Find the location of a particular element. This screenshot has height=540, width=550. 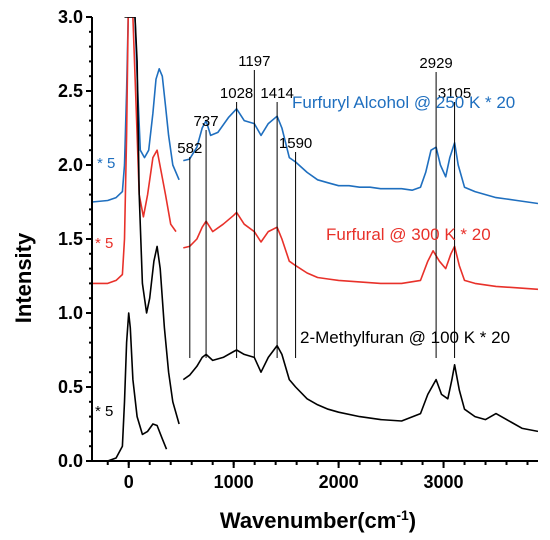

series-label-2: 2-Methylfuran @ 100 K * 20 is located at coordinates (405, 337).